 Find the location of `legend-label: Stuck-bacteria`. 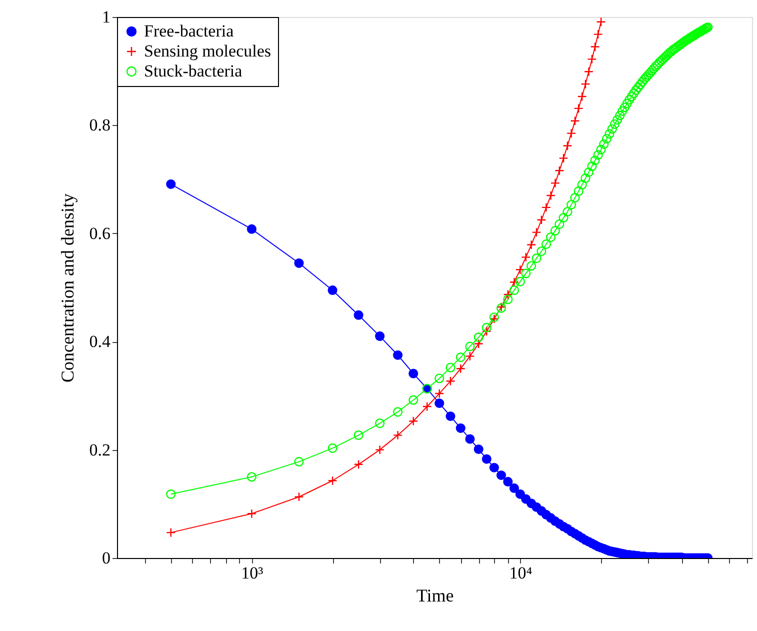

legend-label: Stuck-bacteria is located at coordinates (193, 71).